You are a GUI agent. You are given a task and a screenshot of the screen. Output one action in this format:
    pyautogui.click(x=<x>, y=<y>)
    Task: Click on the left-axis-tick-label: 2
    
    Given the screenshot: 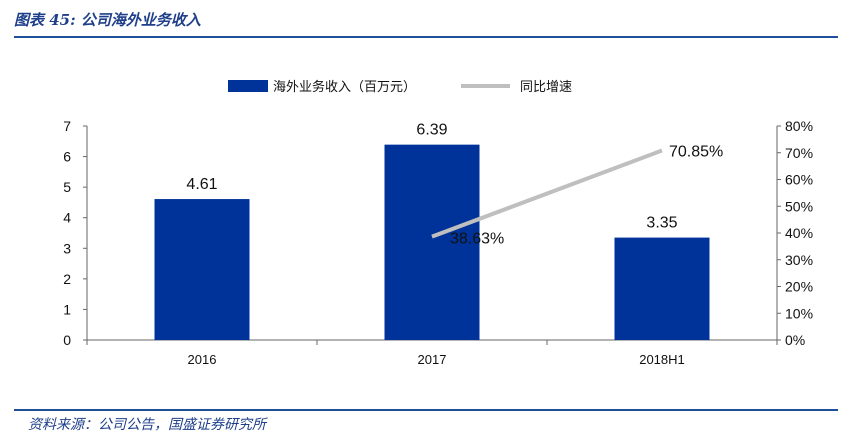 What is the action you would take?
    pyautogui.click(x=67, y=279)
    